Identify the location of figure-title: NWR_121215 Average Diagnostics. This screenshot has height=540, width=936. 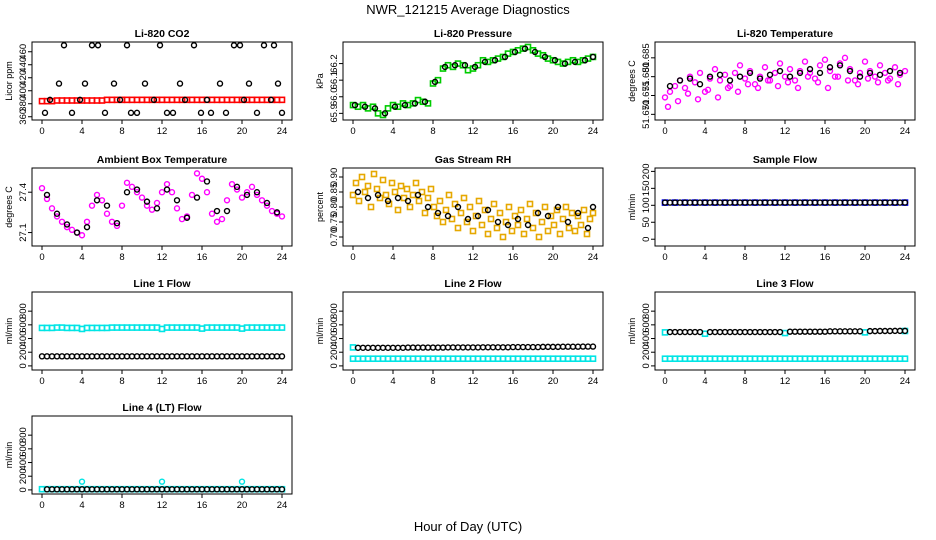
(468, 9).